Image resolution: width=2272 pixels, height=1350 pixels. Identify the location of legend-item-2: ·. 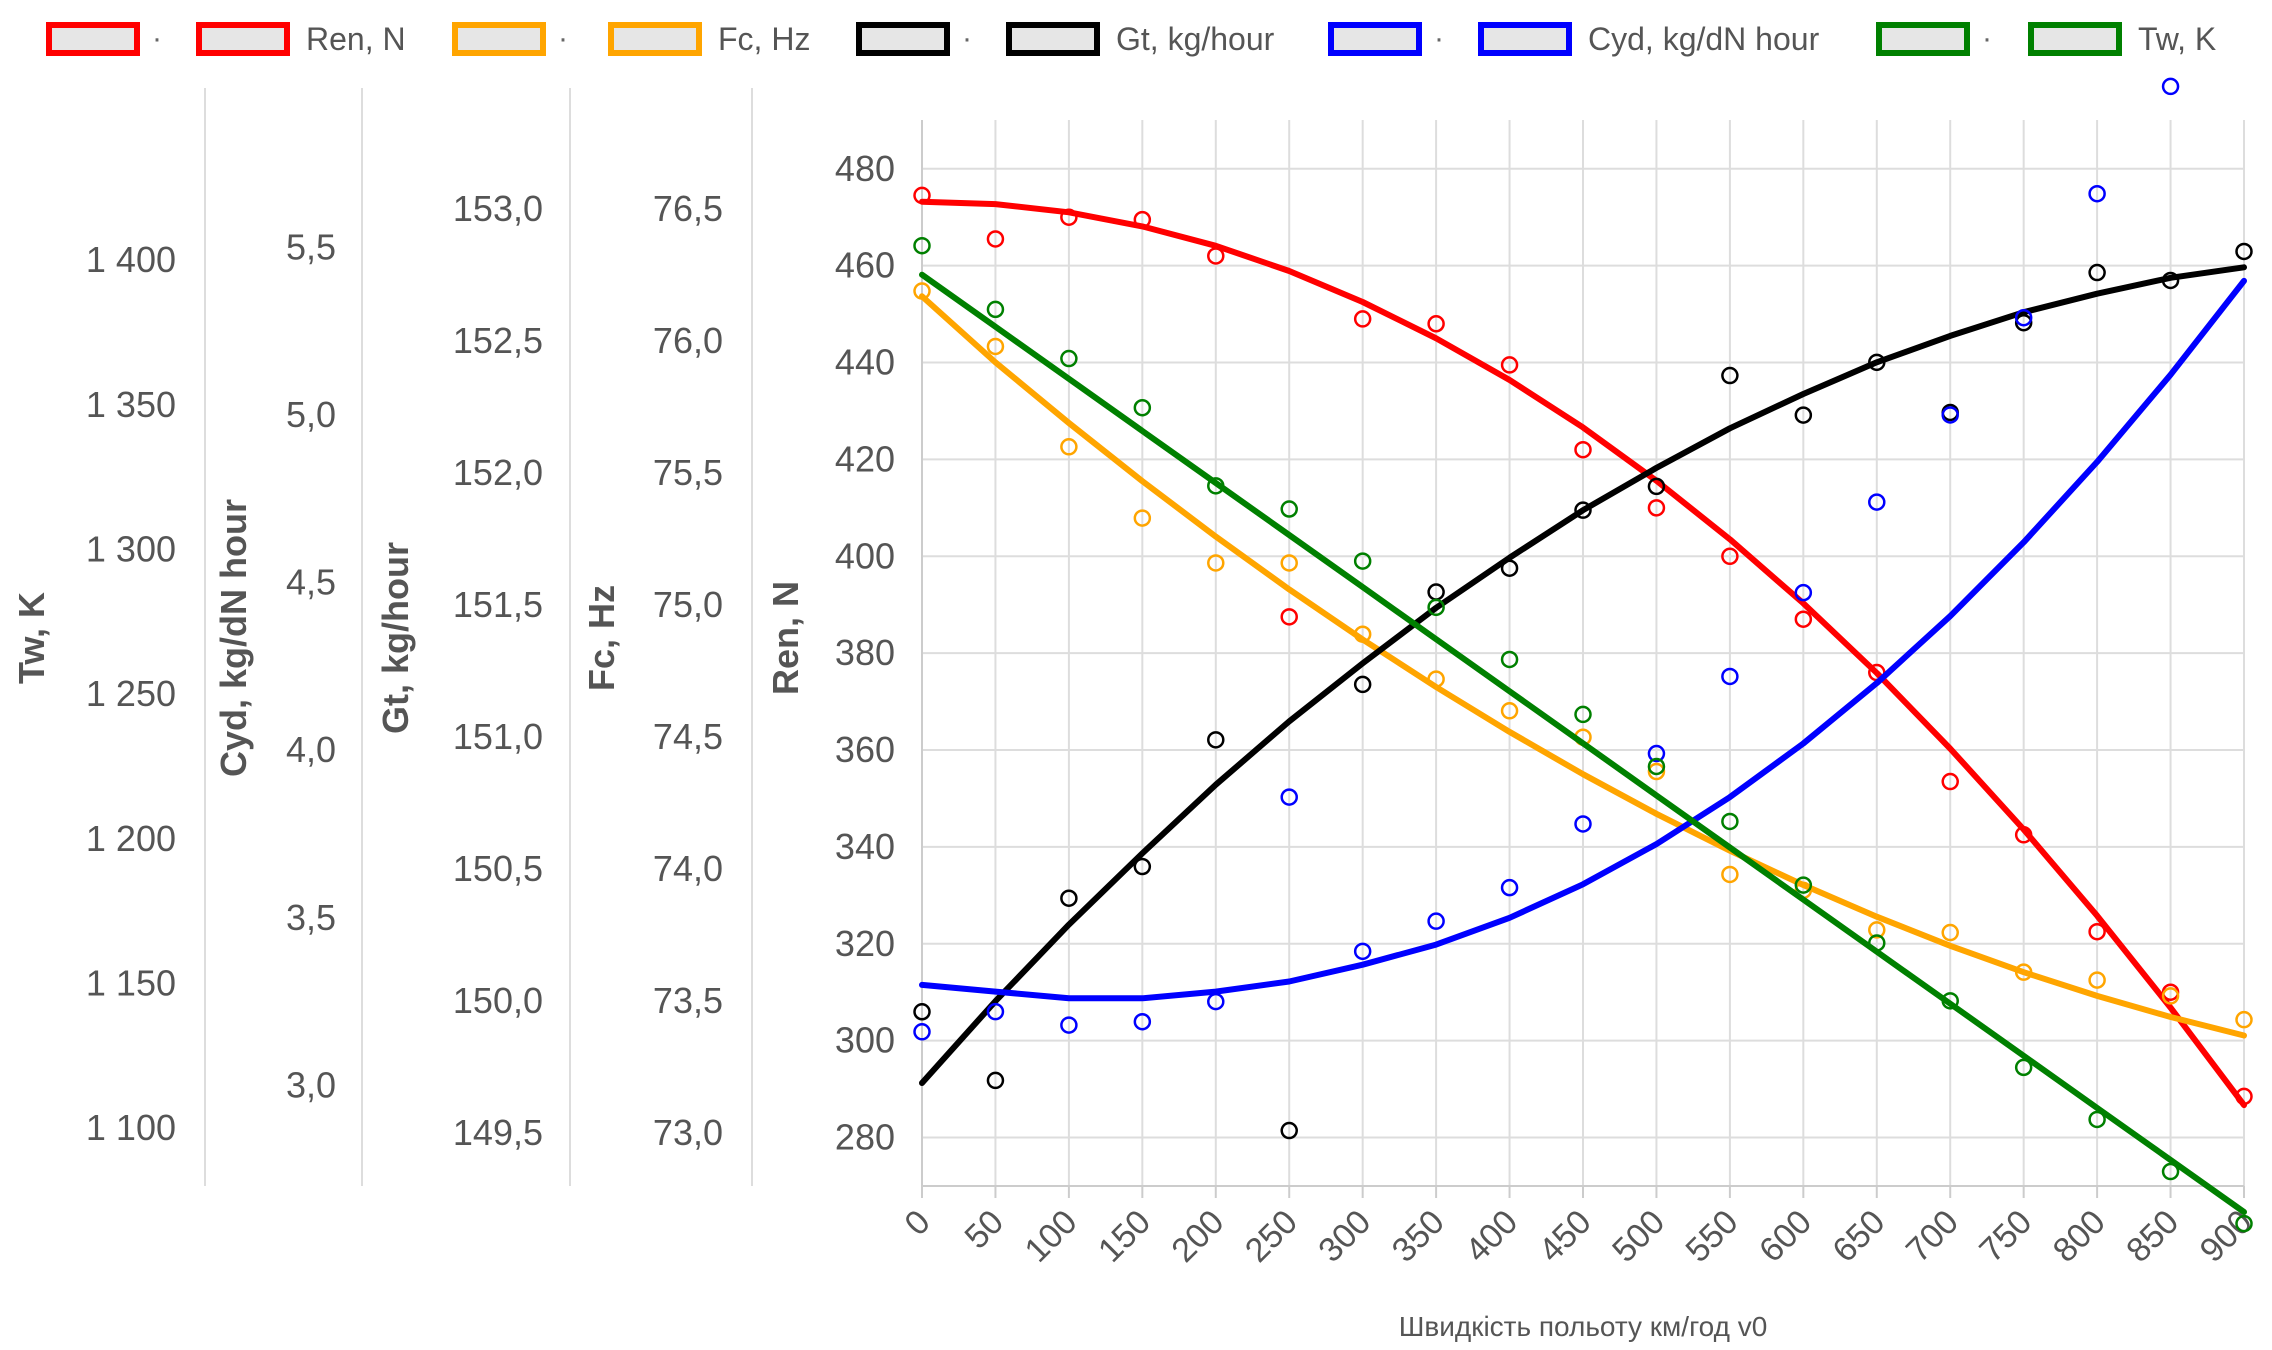
(510, 39).